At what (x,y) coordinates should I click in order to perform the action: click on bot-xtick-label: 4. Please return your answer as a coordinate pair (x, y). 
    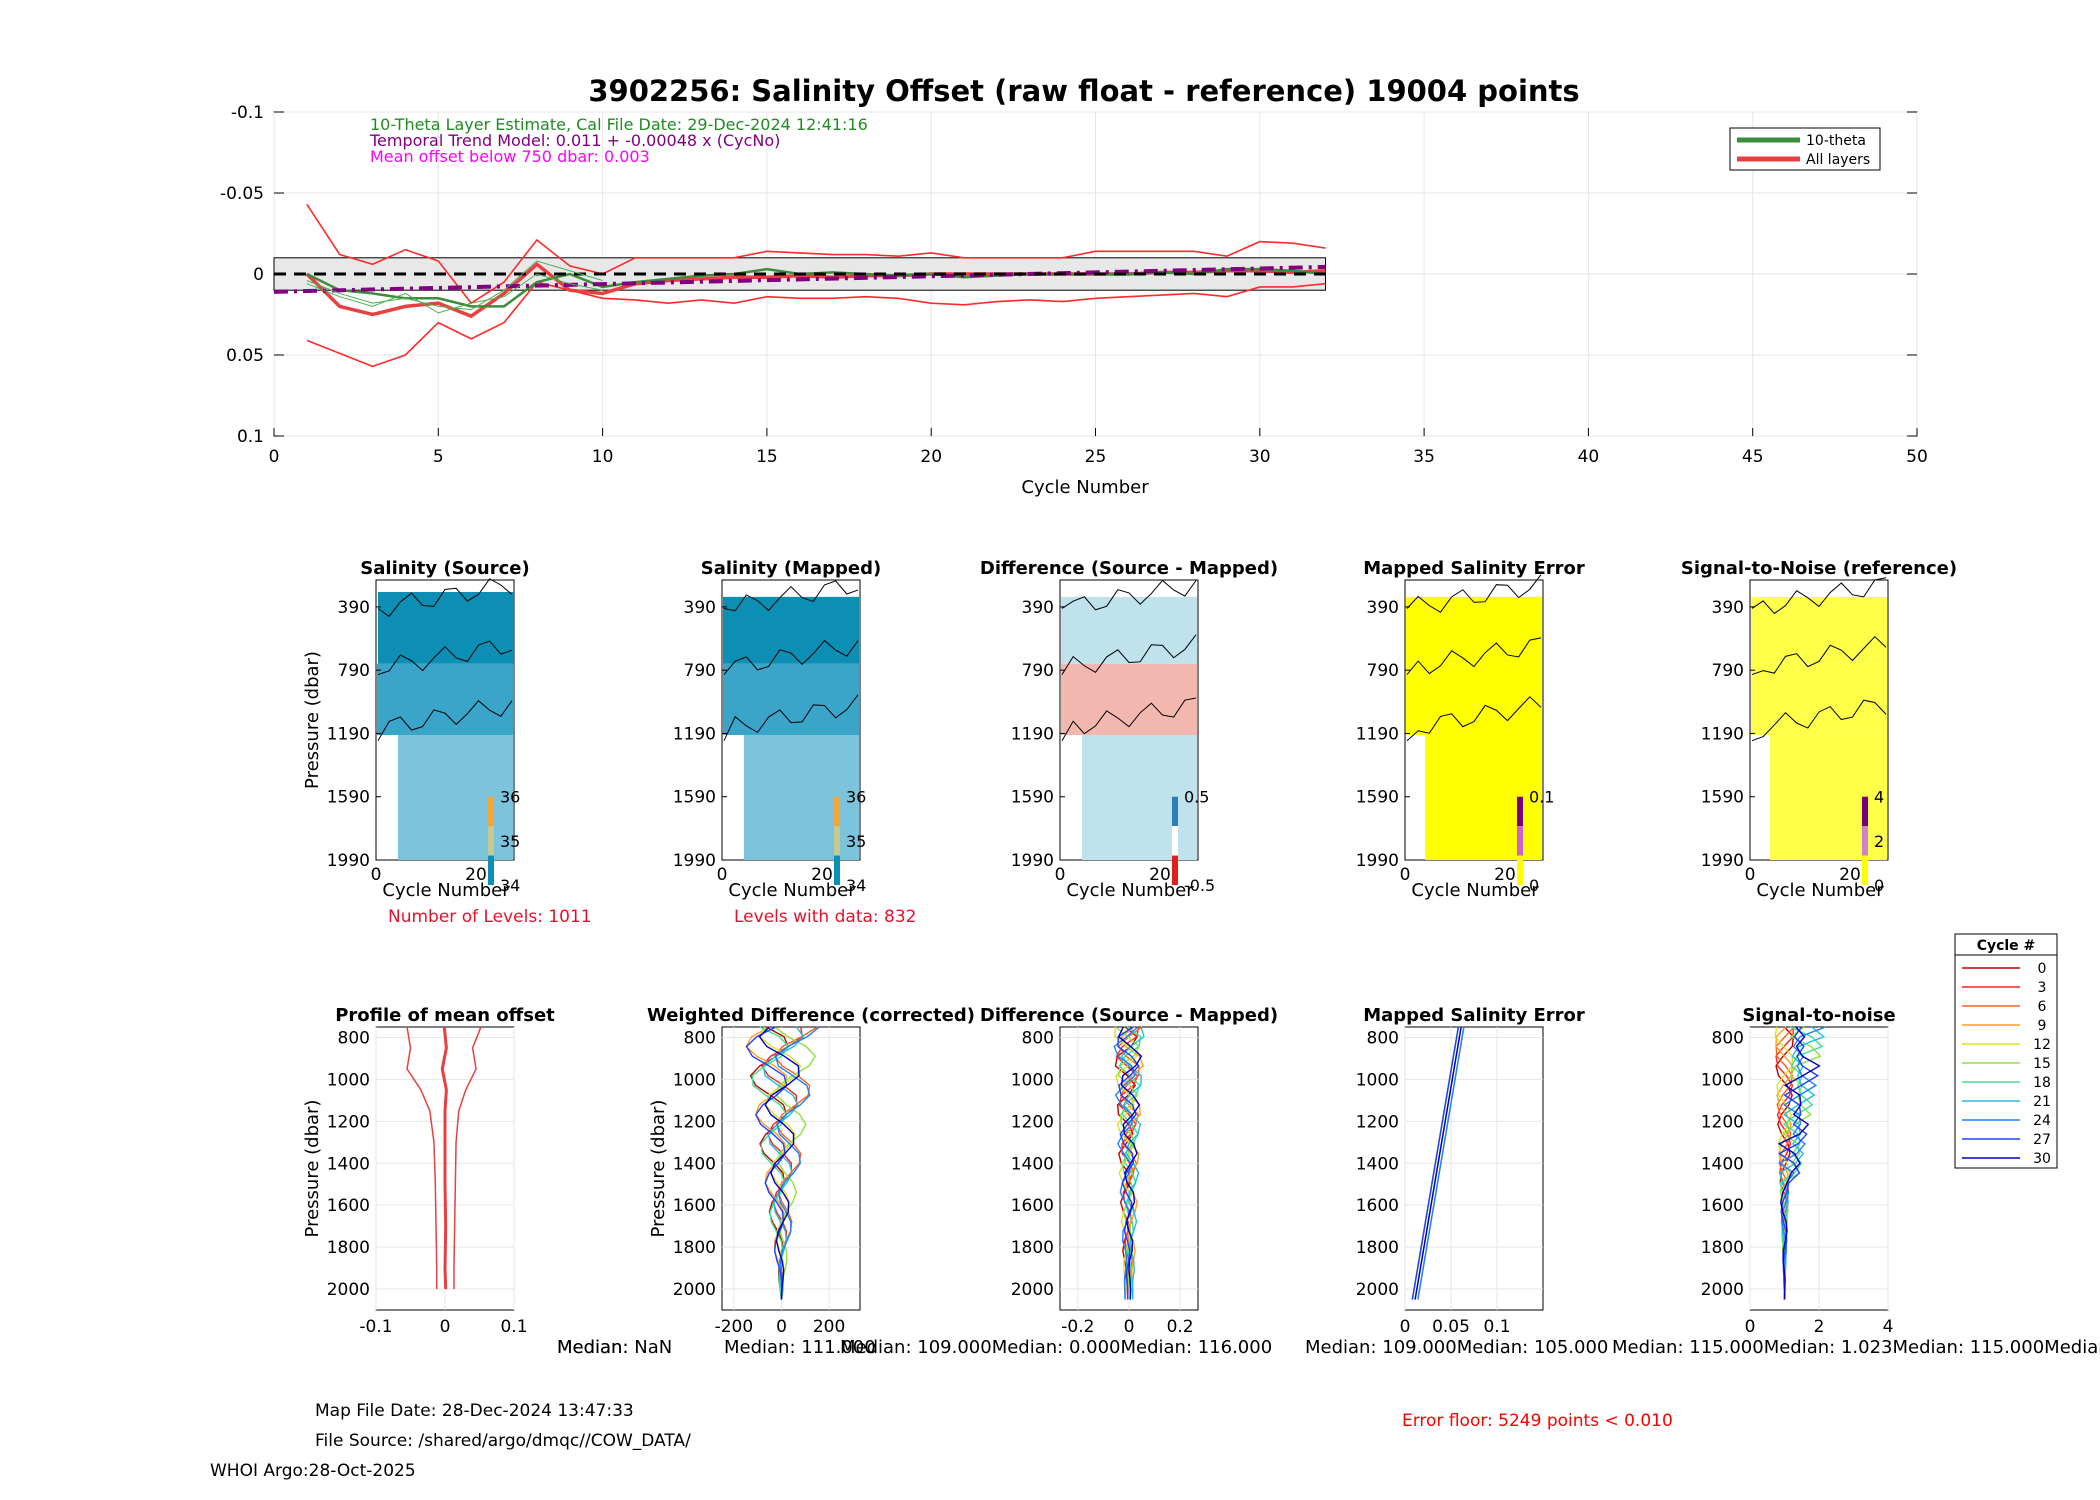
    Looking at the image, I should click on (1888, 1327).